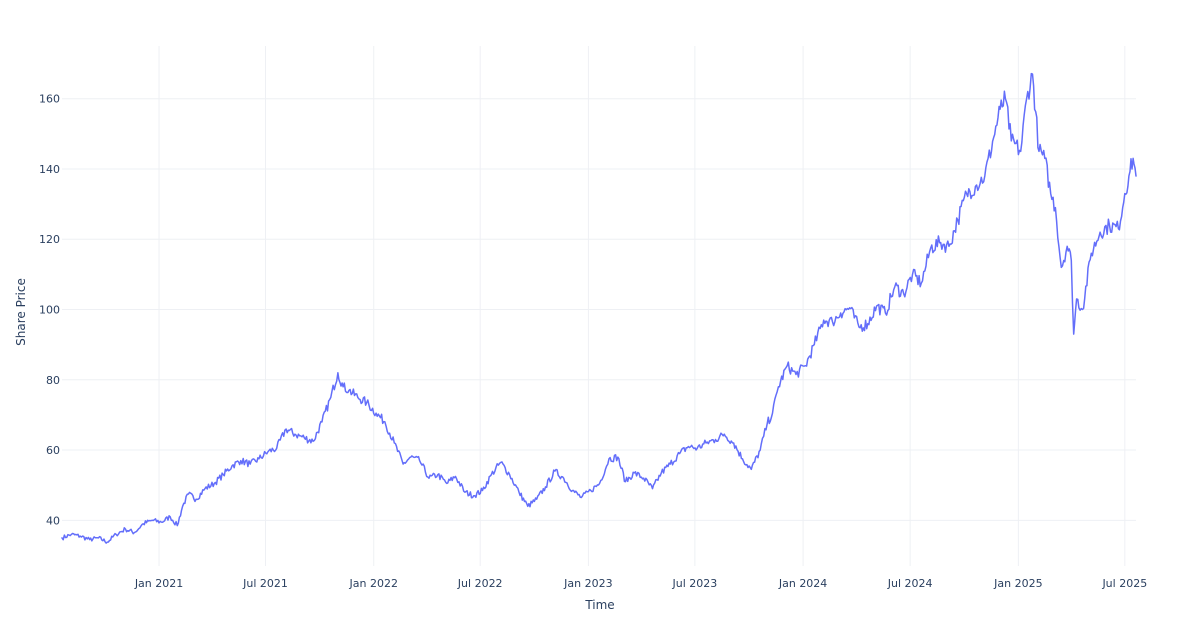 Image resolution: width=1200 pixels, height=640 pixels. What do you see at coordinates (49, 169) in the screenshot?
I see `y-tick-label: 140` at bounding box center [49, 169].